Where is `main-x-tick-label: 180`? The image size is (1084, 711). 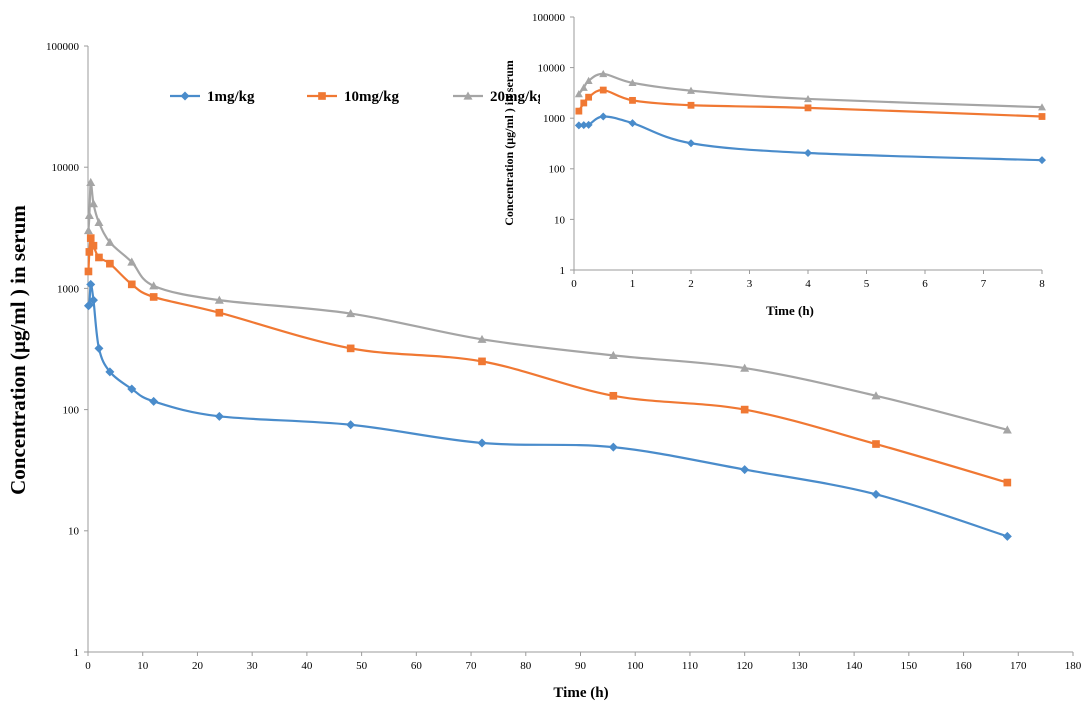
main-x-tick-label: 180 is located at coordinates (1073, 666).